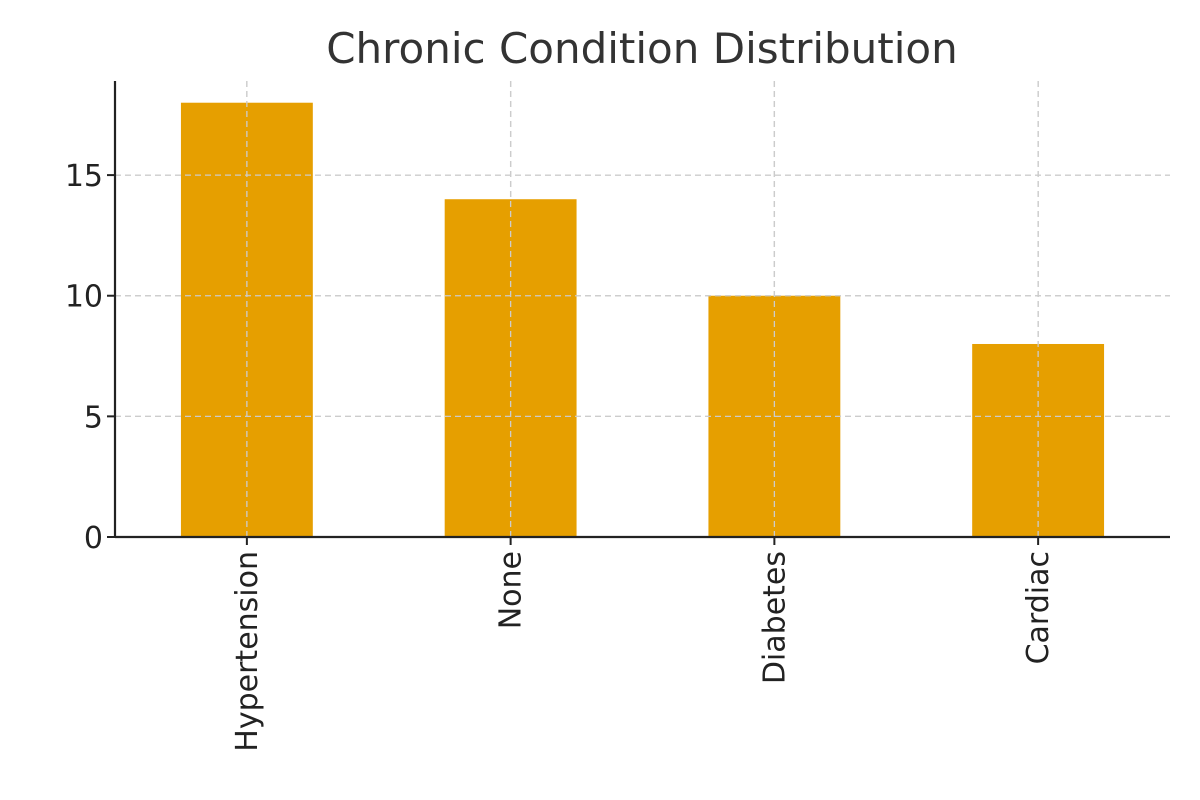  I want to click on y-tick-label-3: 15, so click(84, 176).